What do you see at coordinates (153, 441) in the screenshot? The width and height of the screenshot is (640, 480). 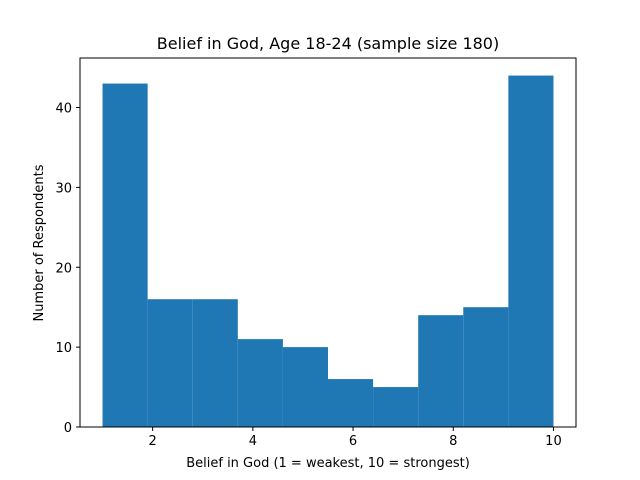 I see `x-tick-label: 2` at bounding box center [153, 441].